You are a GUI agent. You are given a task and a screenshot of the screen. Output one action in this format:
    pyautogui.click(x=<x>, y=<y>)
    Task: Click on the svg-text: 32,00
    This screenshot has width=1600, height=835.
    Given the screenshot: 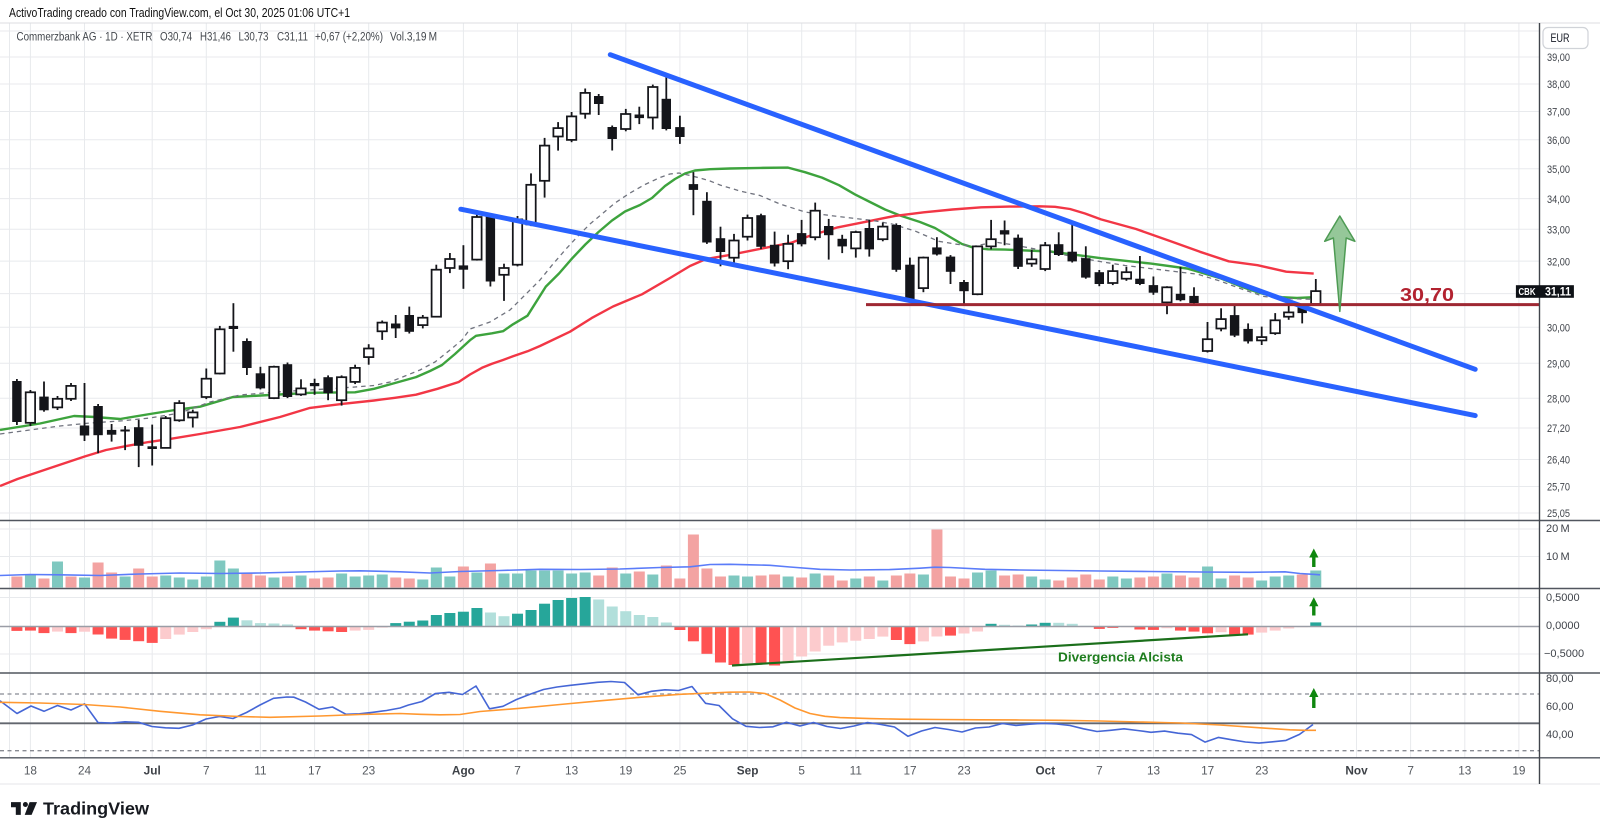 What is the action you would take?
    pyautogui.click(x=1558, y=262)
    